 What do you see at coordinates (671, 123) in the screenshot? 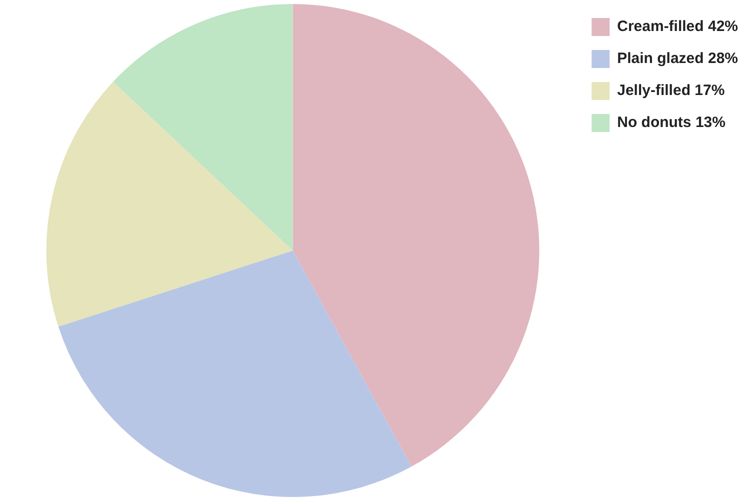
I see `legend-label: No donuts 13%` at bounding box center [671, 123].